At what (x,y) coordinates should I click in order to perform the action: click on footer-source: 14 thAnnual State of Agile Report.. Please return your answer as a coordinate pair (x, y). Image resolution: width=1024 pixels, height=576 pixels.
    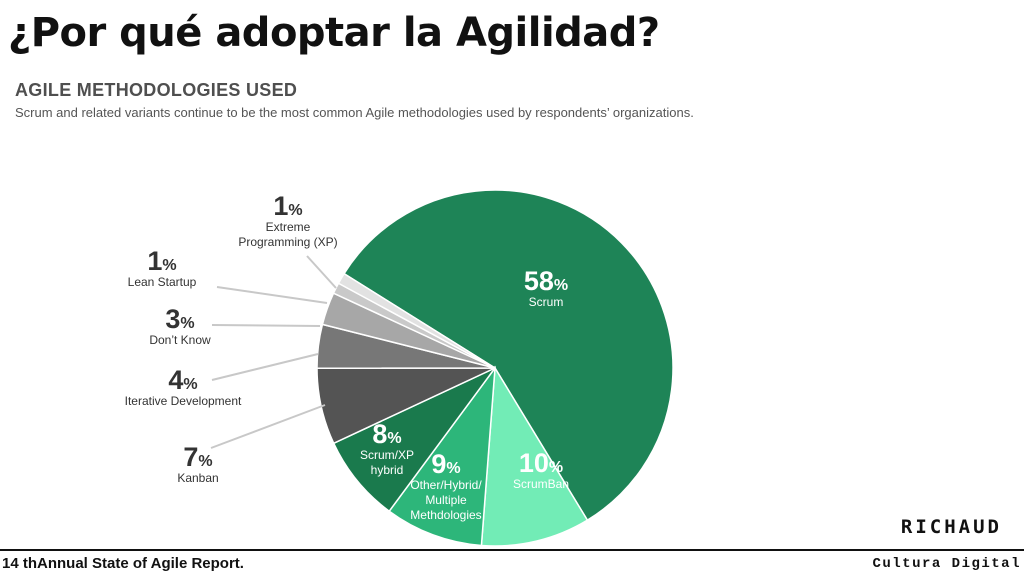
    Looking at the image, I should click on (123, 563).